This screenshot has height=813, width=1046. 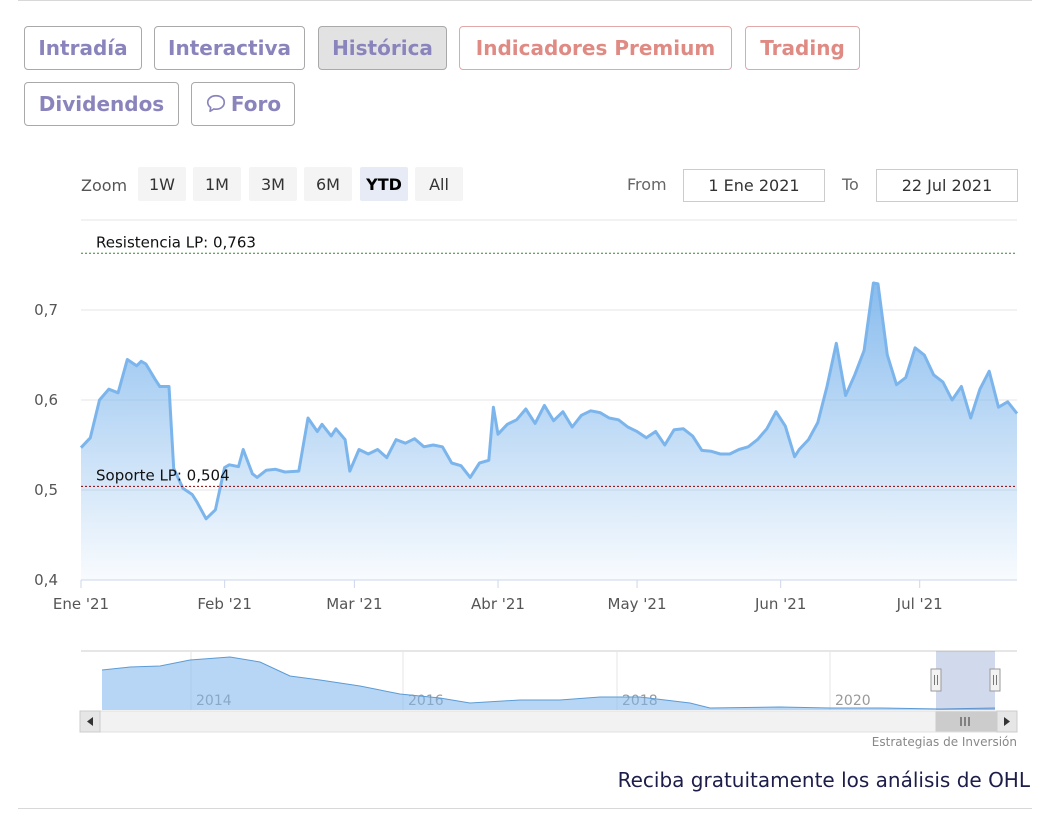 What do you see at coordinates (384, 184) in the screenshot?
I see `zoom-ytd-button: YTD` at bounding box center [384, 184].